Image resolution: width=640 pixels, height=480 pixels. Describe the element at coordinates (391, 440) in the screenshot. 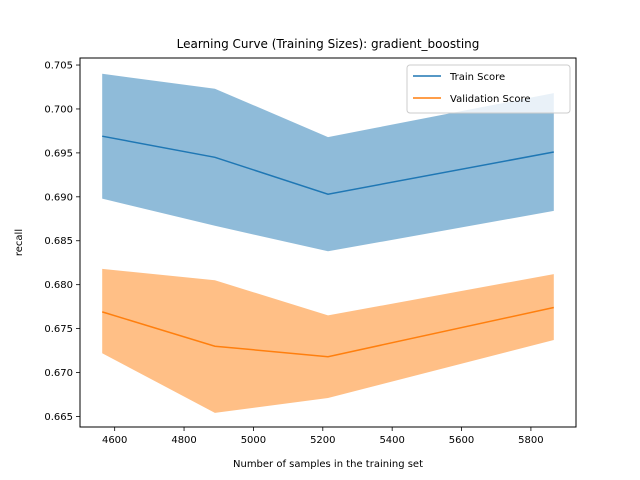

I see `x-tick-label: 5400` at that location.